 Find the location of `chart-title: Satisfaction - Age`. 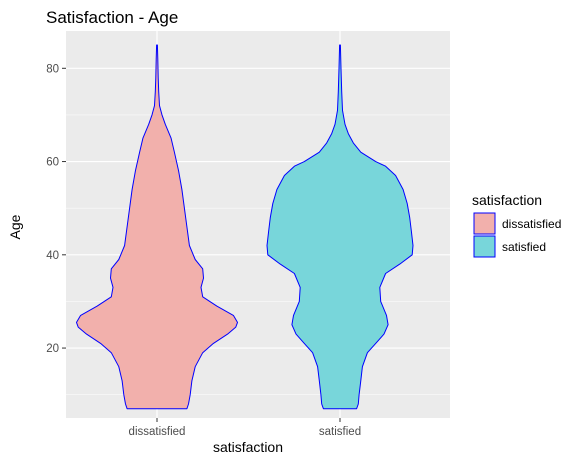

chart-title: Satisfaction - Age is located at coordinates (112, 17).